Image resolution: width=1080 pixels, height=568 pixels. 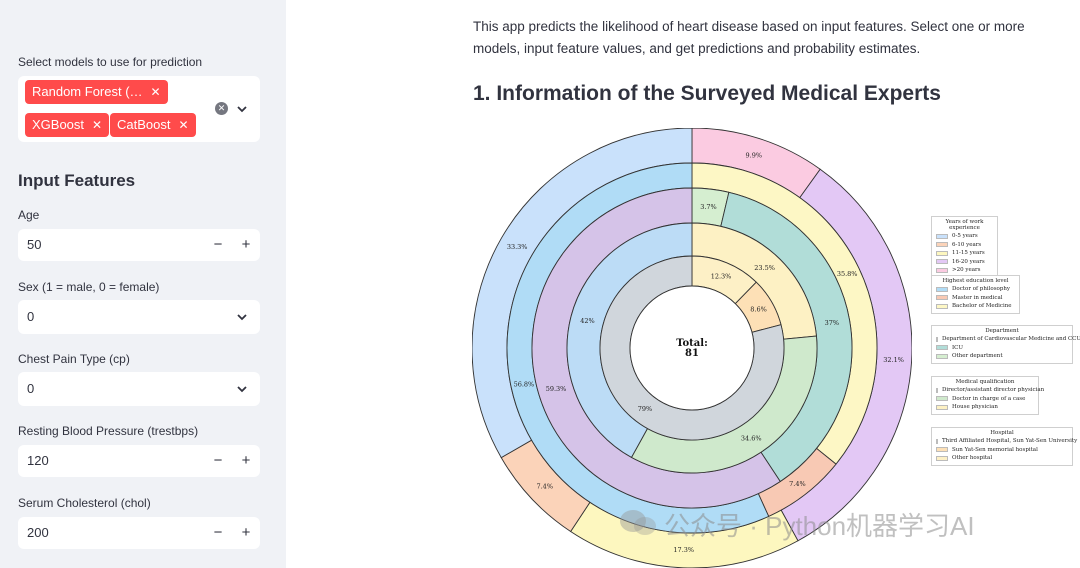 I want to click on slice-label: 56.8%, so click(x=524, y=384).